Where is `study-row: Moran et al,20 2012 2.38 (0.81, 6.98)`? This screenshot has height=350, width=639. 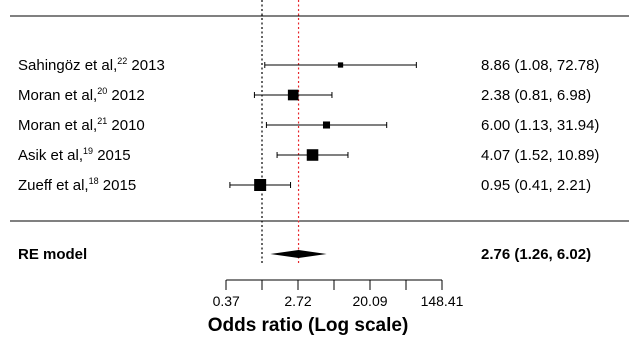 study-row: Moran et al,20 2012 2.38 (0.81, 6.98) is located at coordinates (304, 95).